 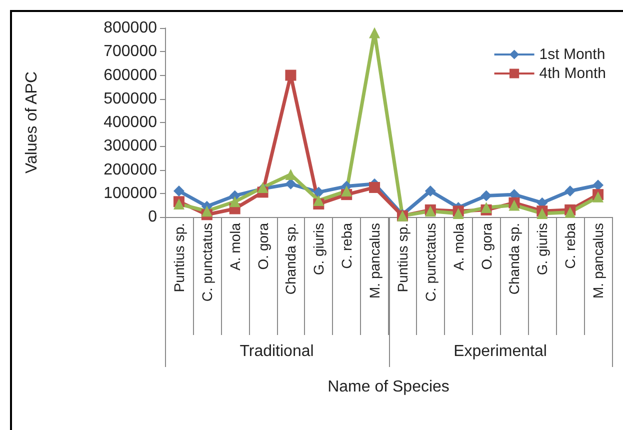 I want to click on y-tick-label: 0, so click(x=153, y=217).